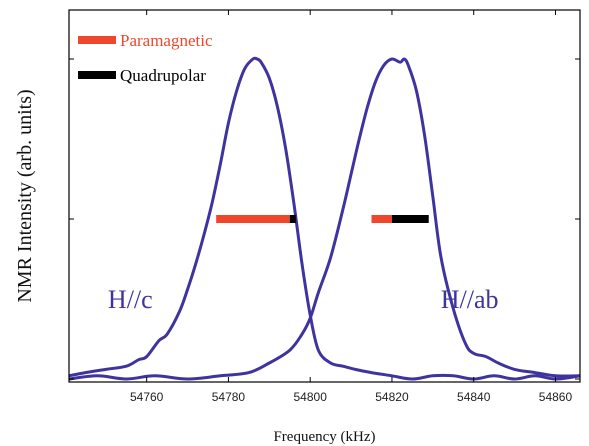 Image resolution: width=589 pixels, height=446 pixels. I want to click on x-tick-label: 54860, so click(556, 397).